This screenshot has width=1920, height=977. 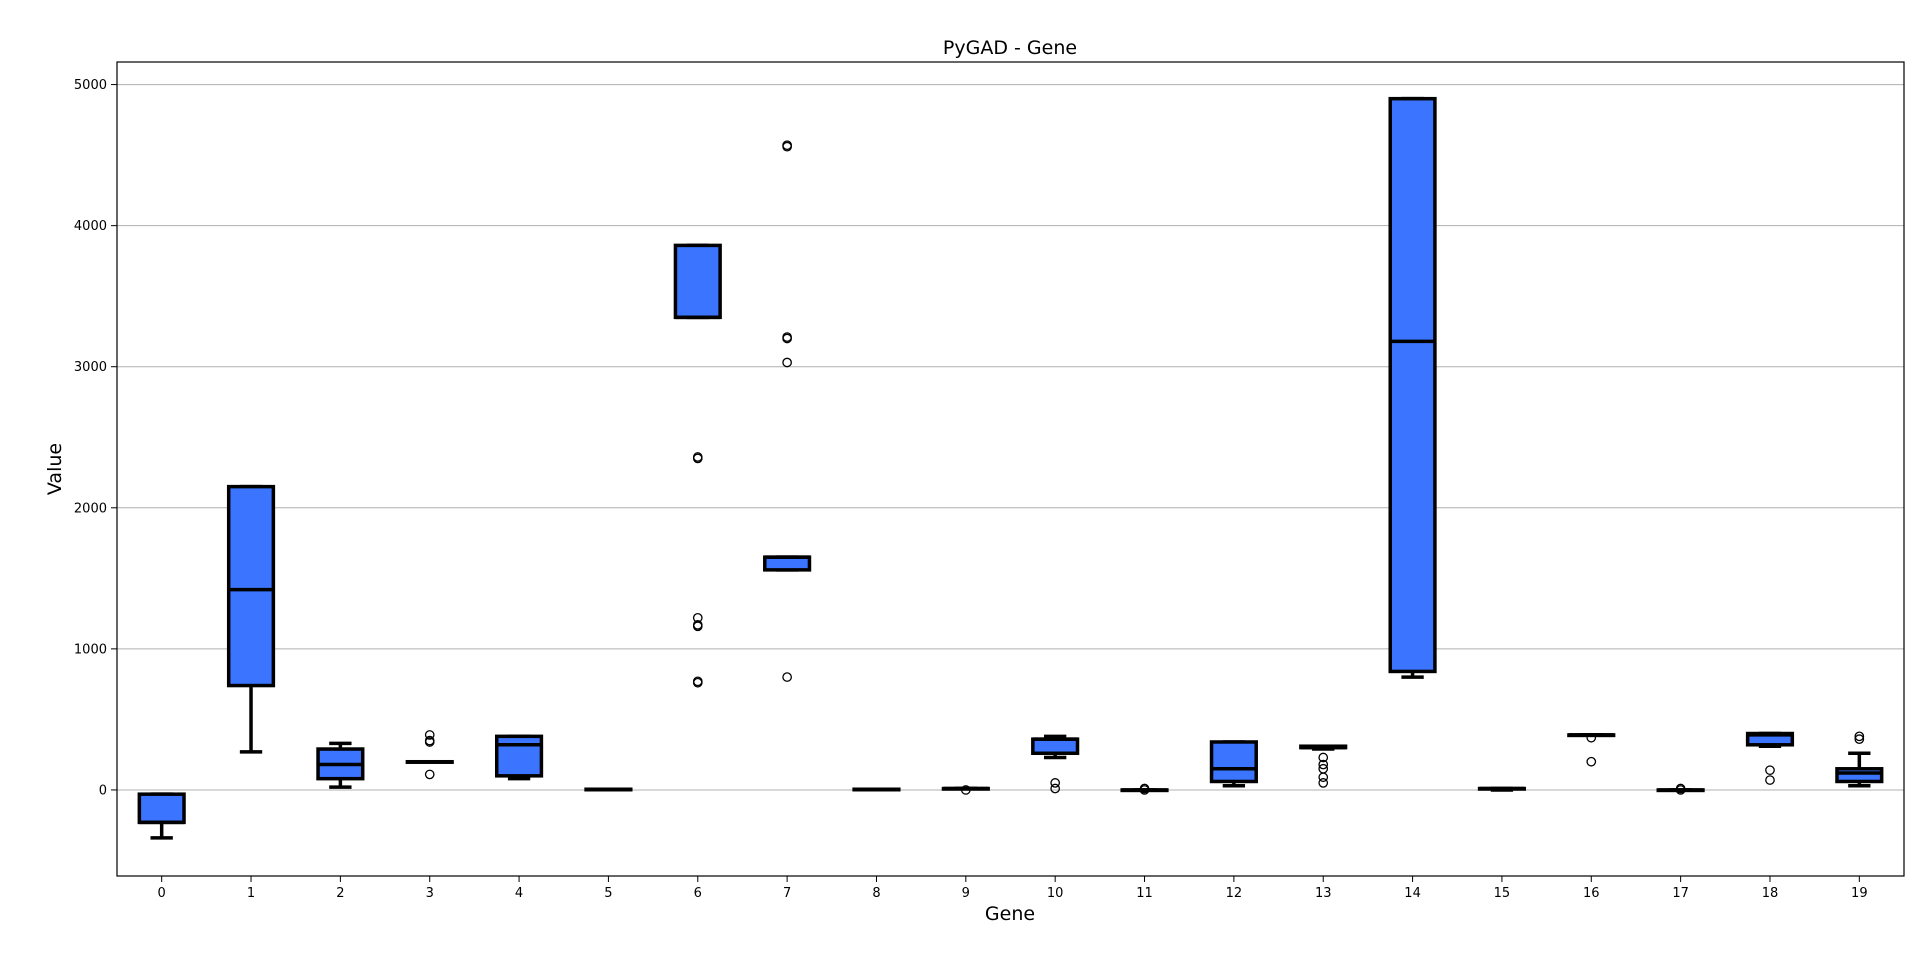 I want to click on y-tick-label: 3000, so click(x=90, y=367).